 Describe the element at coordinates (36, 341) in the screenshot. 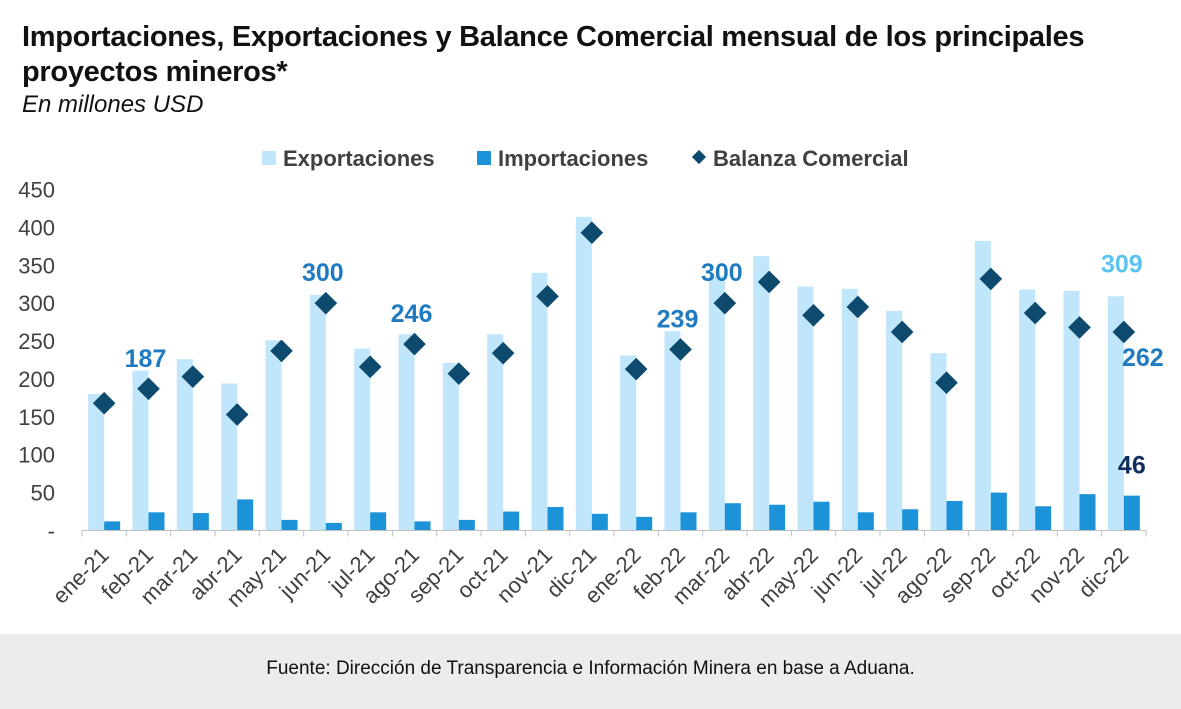

I see `y-tick-label: 250` at that location.